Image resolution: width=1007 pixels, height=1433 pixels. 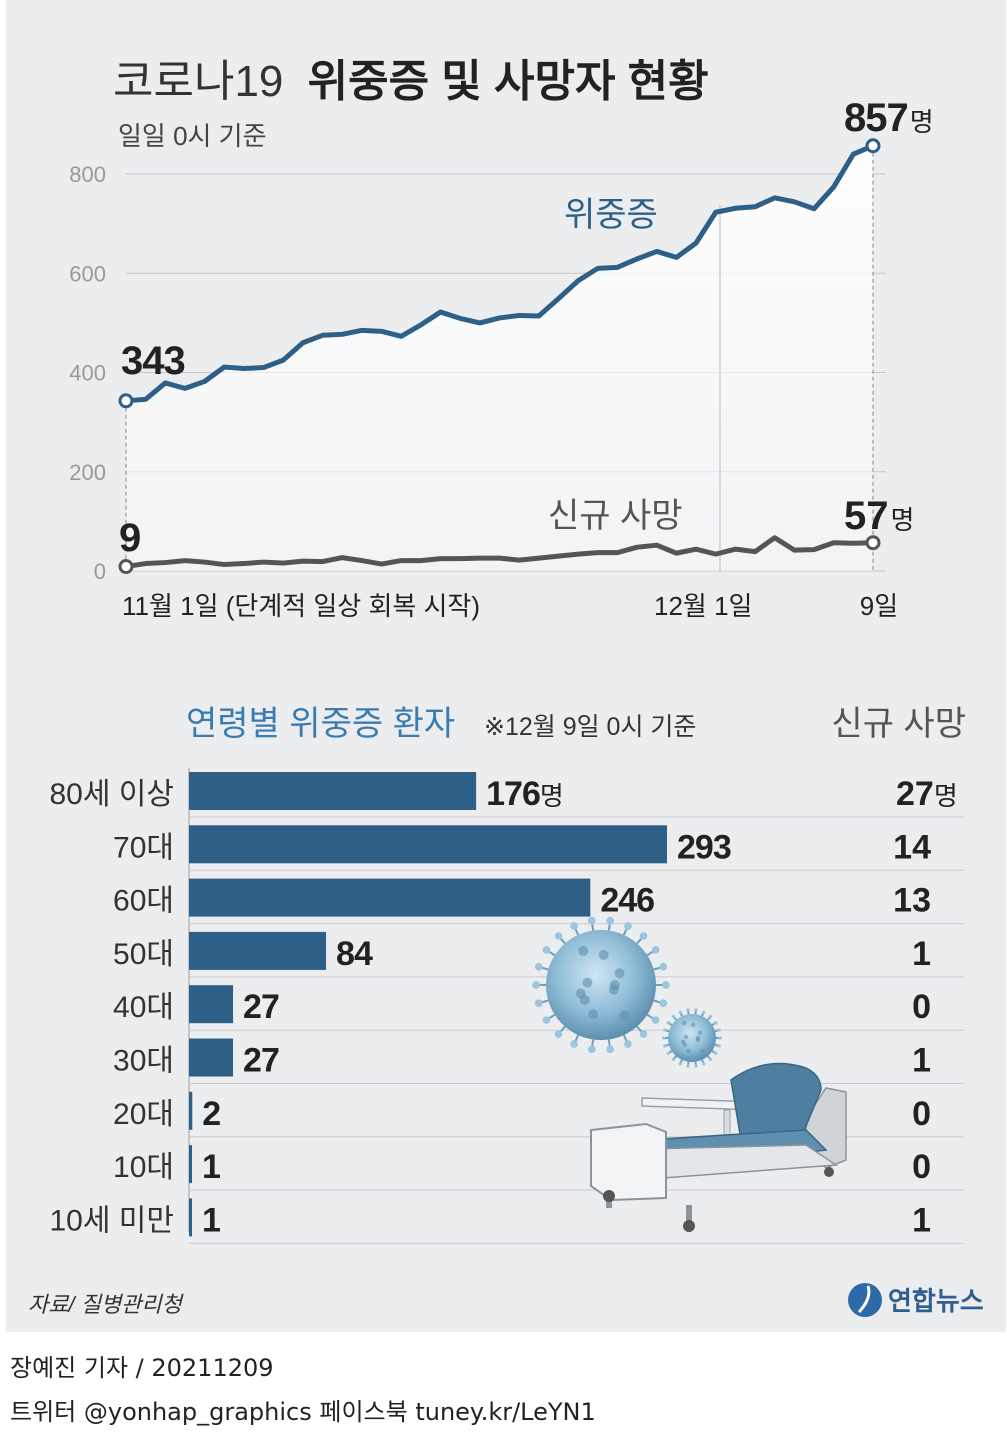 What do you see at coordinates (142, 1368) in the screenshot?
I see `reporter-line: 장예진 기자 / 20211209` at bounding box center [142, 1368].